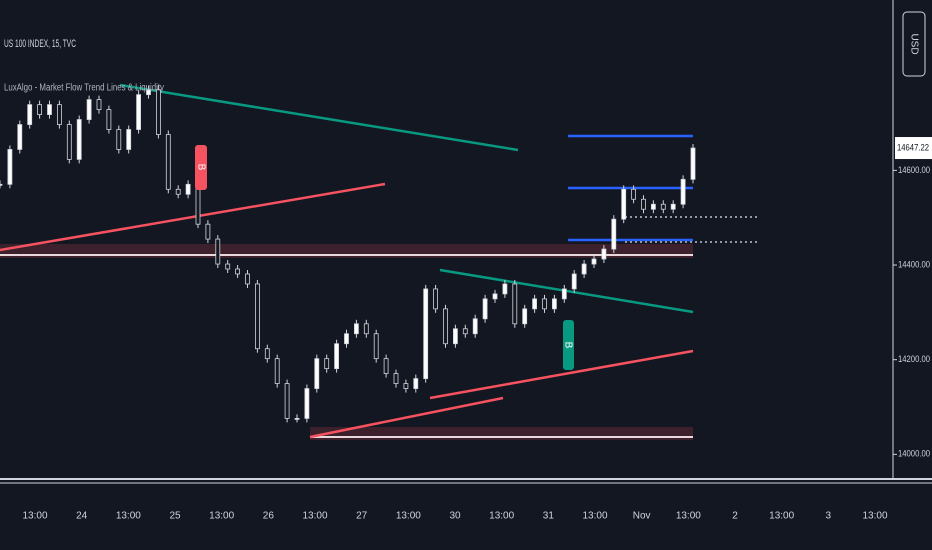 Image resolution: width=932 pixels, height=550 pixels. Describe the element at coordinates (914, 359) in the screenshot. I see `y-tick-label: 14200.00` at that location.